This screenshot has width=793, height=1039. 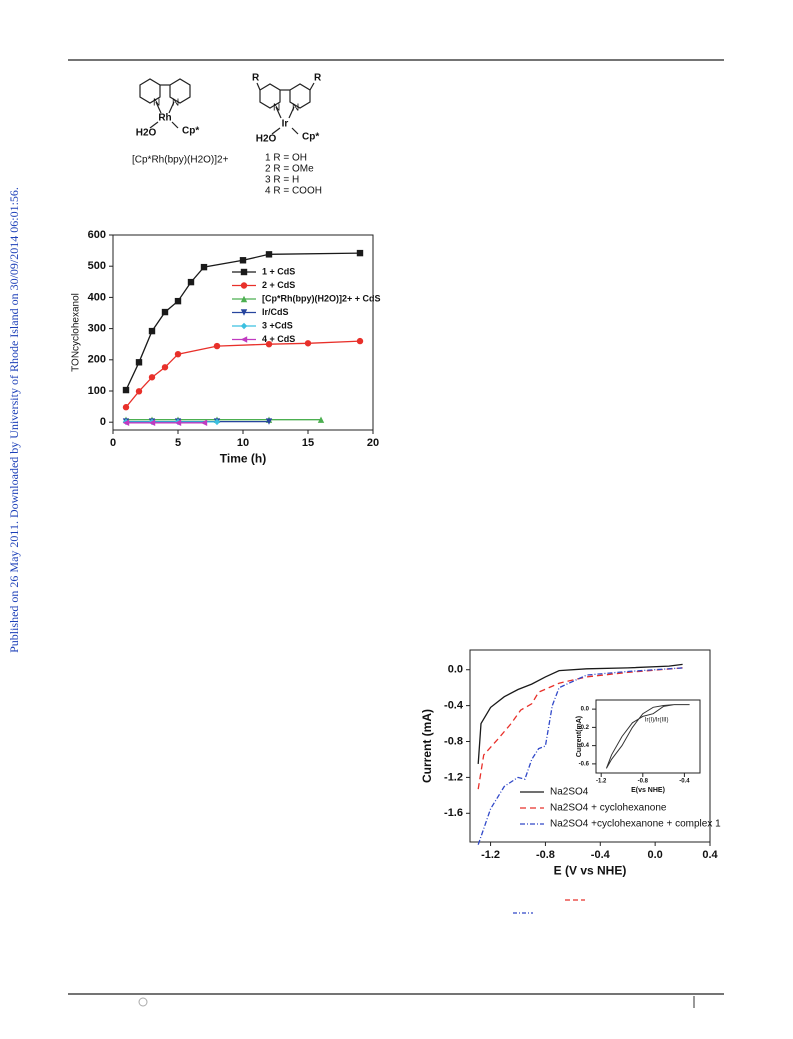 What do you see at coordinates (654, 855) in the screenshot?
I see `x-tick-label: 0.0` at bounding box center [654, 855].